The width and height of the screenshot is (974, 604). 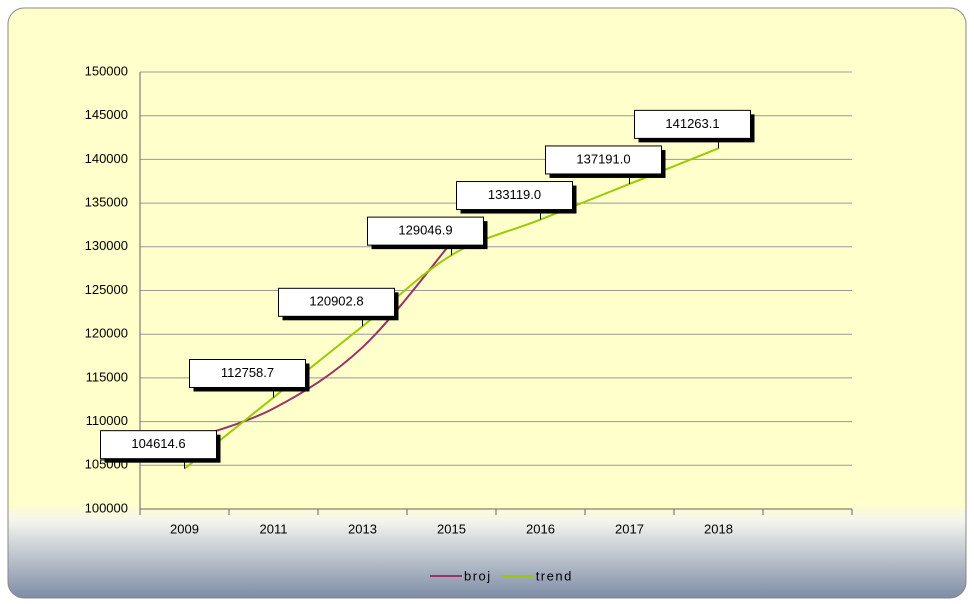 What do you see at coordinates (540, 528) in the screenshot?
I see `x-tick-label: 2016` at bounding box center [540, 528].